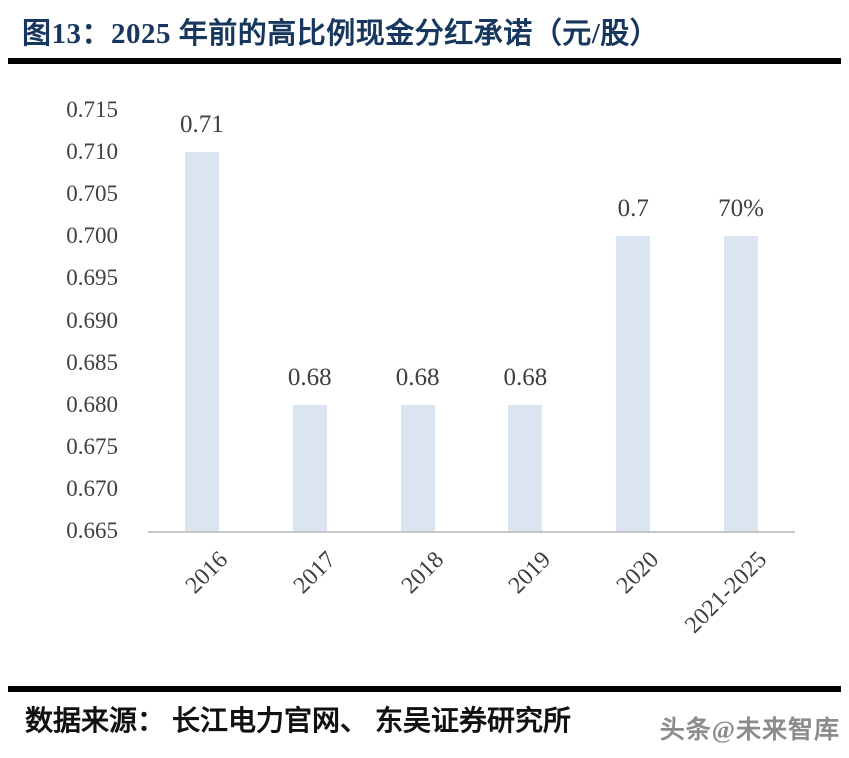  Describe the element at coordinates (741, 209) in the screenshot. I see `bar-value-label: 70%` at that location.